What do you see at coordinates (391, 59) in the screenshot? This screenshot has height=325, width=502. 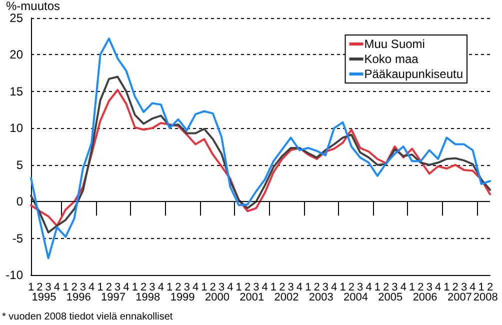 I see `legend-label: Koko maa` at bounding box center [391, 59].